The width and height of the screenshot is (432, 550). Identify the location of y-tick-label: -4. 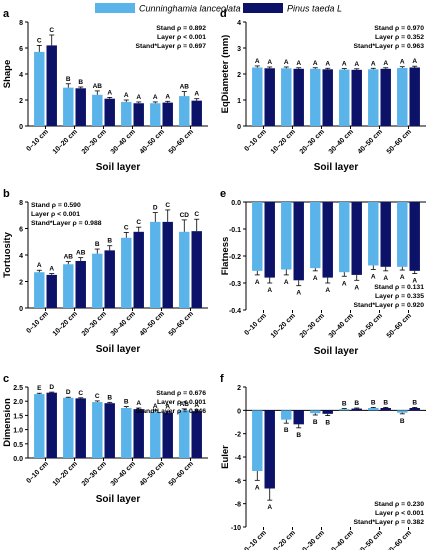
(238, 458).